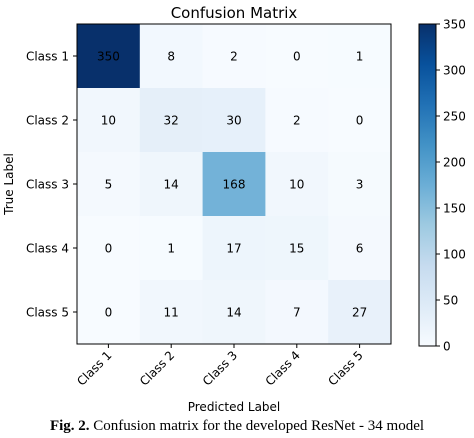 The height and width of the screenshot is (438, 474). I want to click on chart-title: Confusion Matrix, so click(234, 13).